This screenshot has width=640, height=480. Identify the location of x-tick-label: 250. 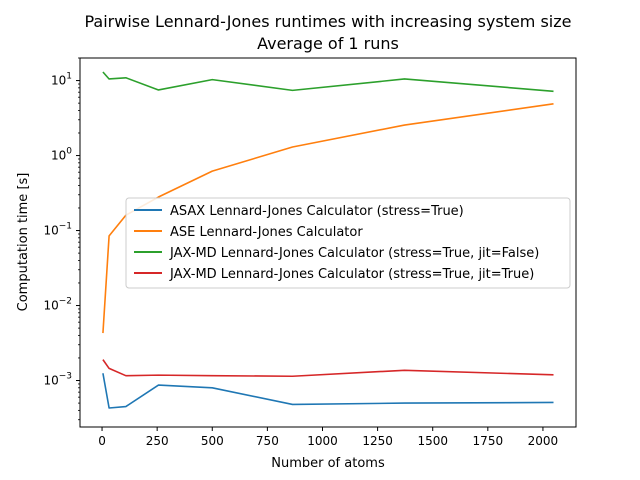
(157, 441).